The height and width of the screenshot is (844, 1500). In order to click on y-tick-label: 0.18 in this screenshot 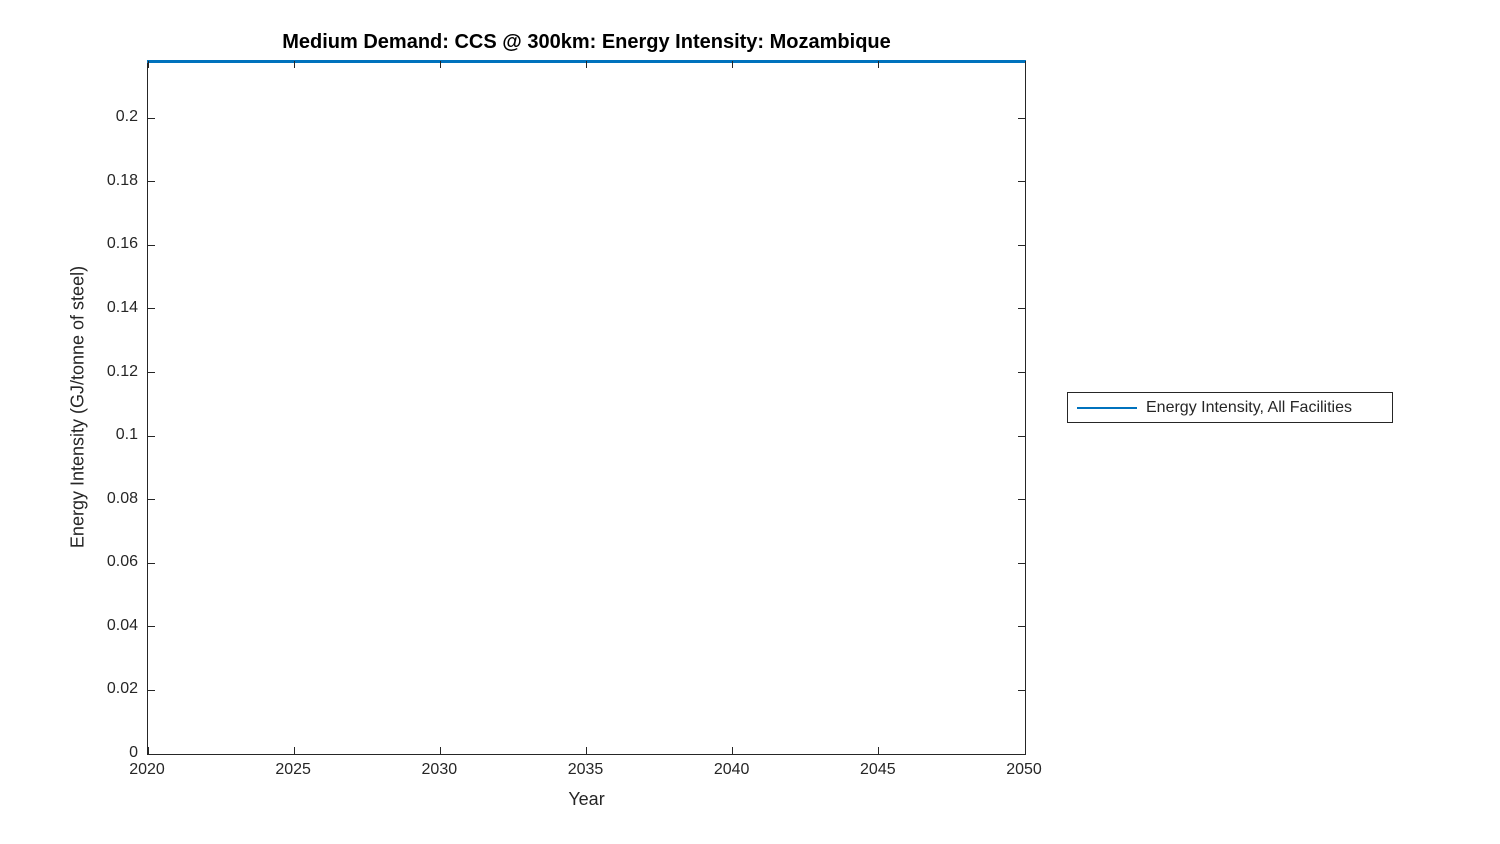, I will do `click(122, 180)`.